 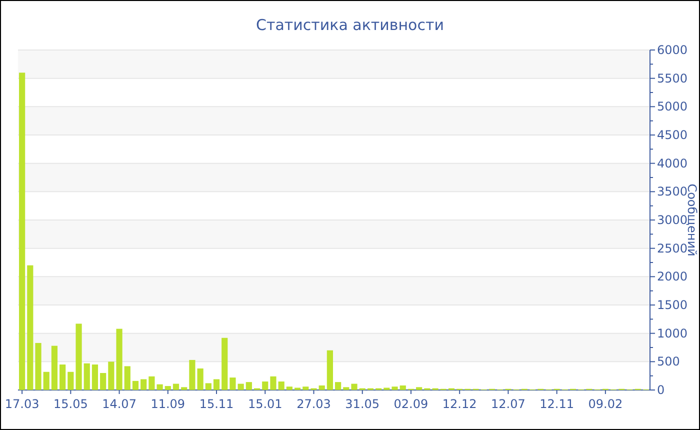 What do you see at coordinates (459, 404) in the screenshot?
I see `x-tick-label: 12.12` at bounding box center [459, 404].